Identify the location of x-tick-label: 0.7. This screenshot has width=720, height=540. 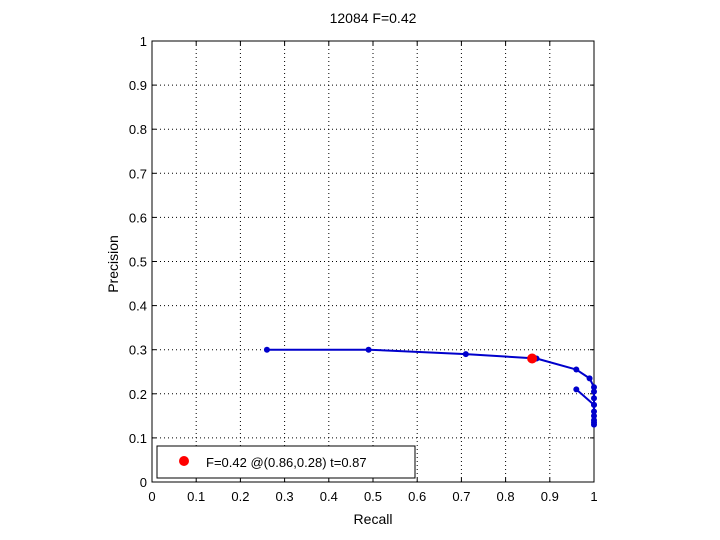
(461, 496).